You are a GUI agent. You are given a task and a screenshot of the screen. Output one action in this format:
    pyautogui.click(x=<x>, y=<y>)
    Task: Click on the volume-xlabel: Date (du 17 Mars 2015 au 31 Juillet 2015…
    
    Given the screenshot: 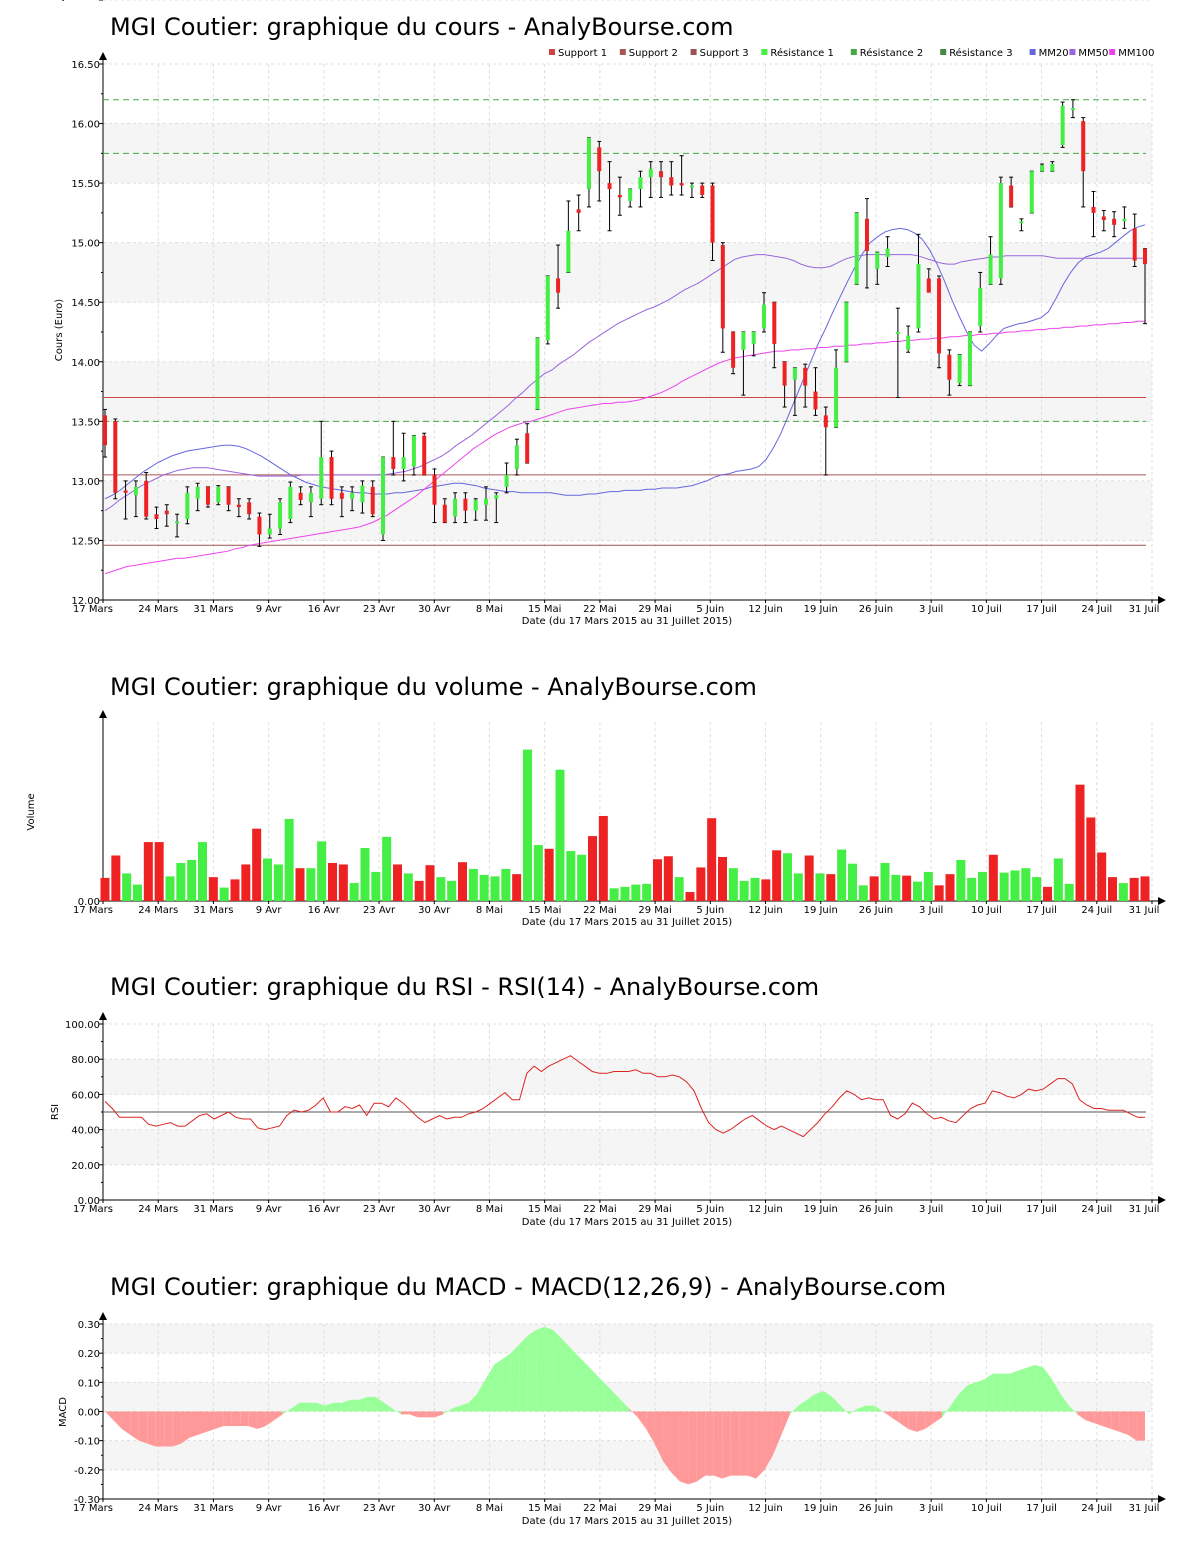 What is the action you would take?
    pyautogui.click(x=627, y=922)
    